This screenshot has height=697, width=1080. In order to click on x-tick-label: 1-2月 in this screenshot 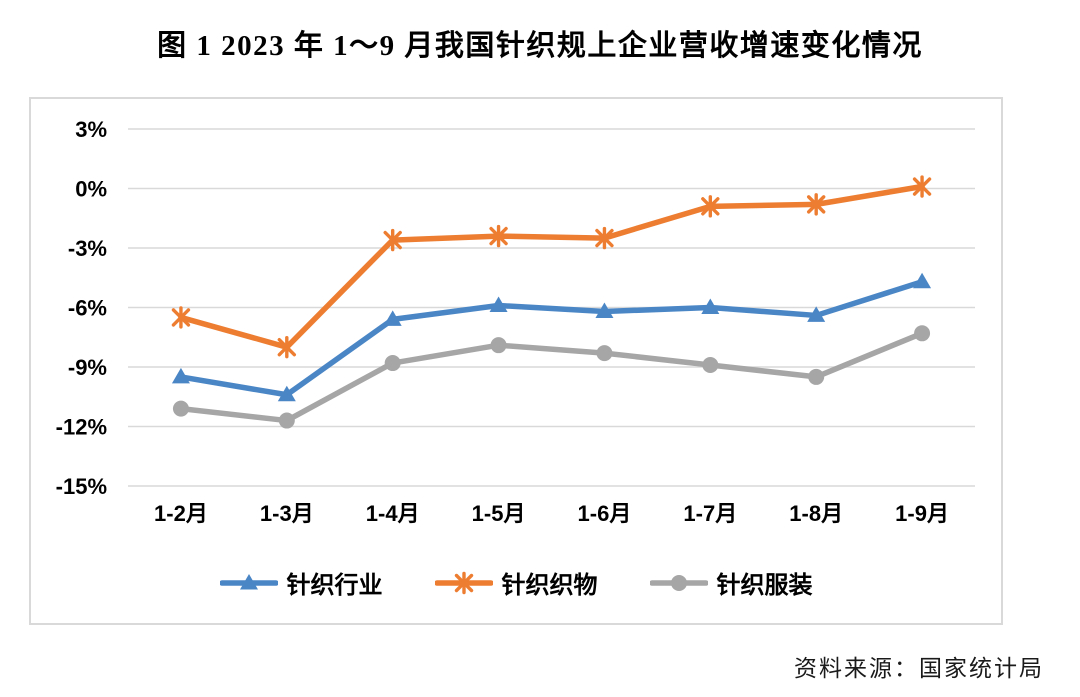, I will do `click(181, 513)`.